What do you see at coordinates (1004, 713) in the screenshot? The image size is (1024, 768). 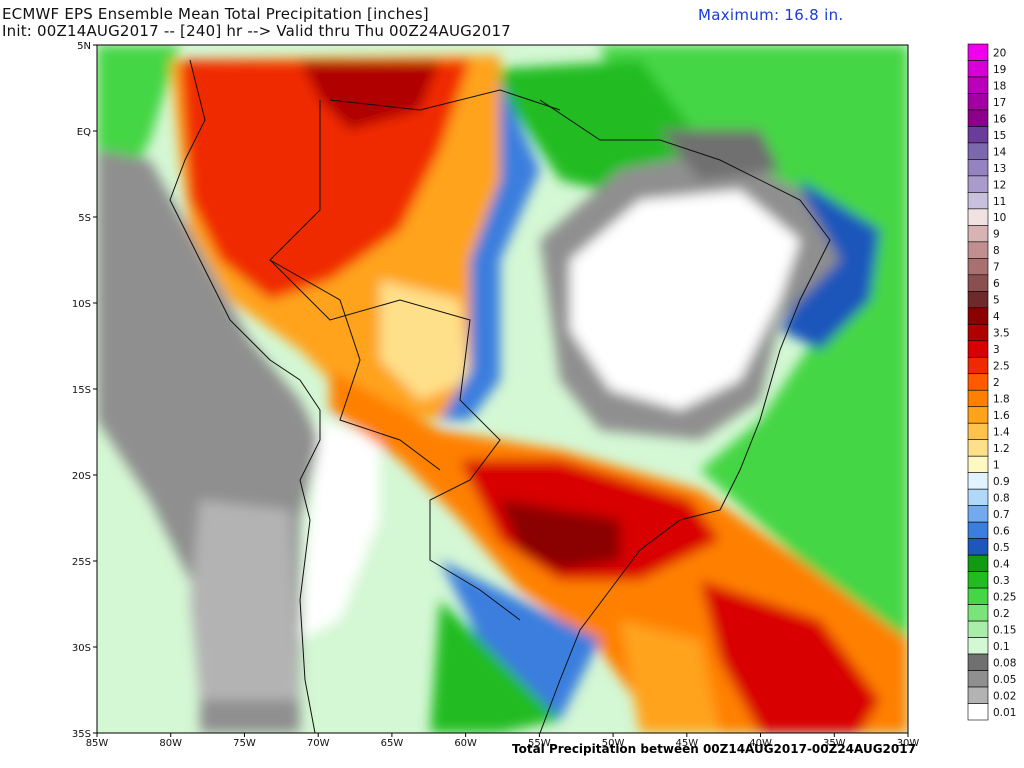 I see `colorbar-label: 0.01` at bounding box center [1004, 713].